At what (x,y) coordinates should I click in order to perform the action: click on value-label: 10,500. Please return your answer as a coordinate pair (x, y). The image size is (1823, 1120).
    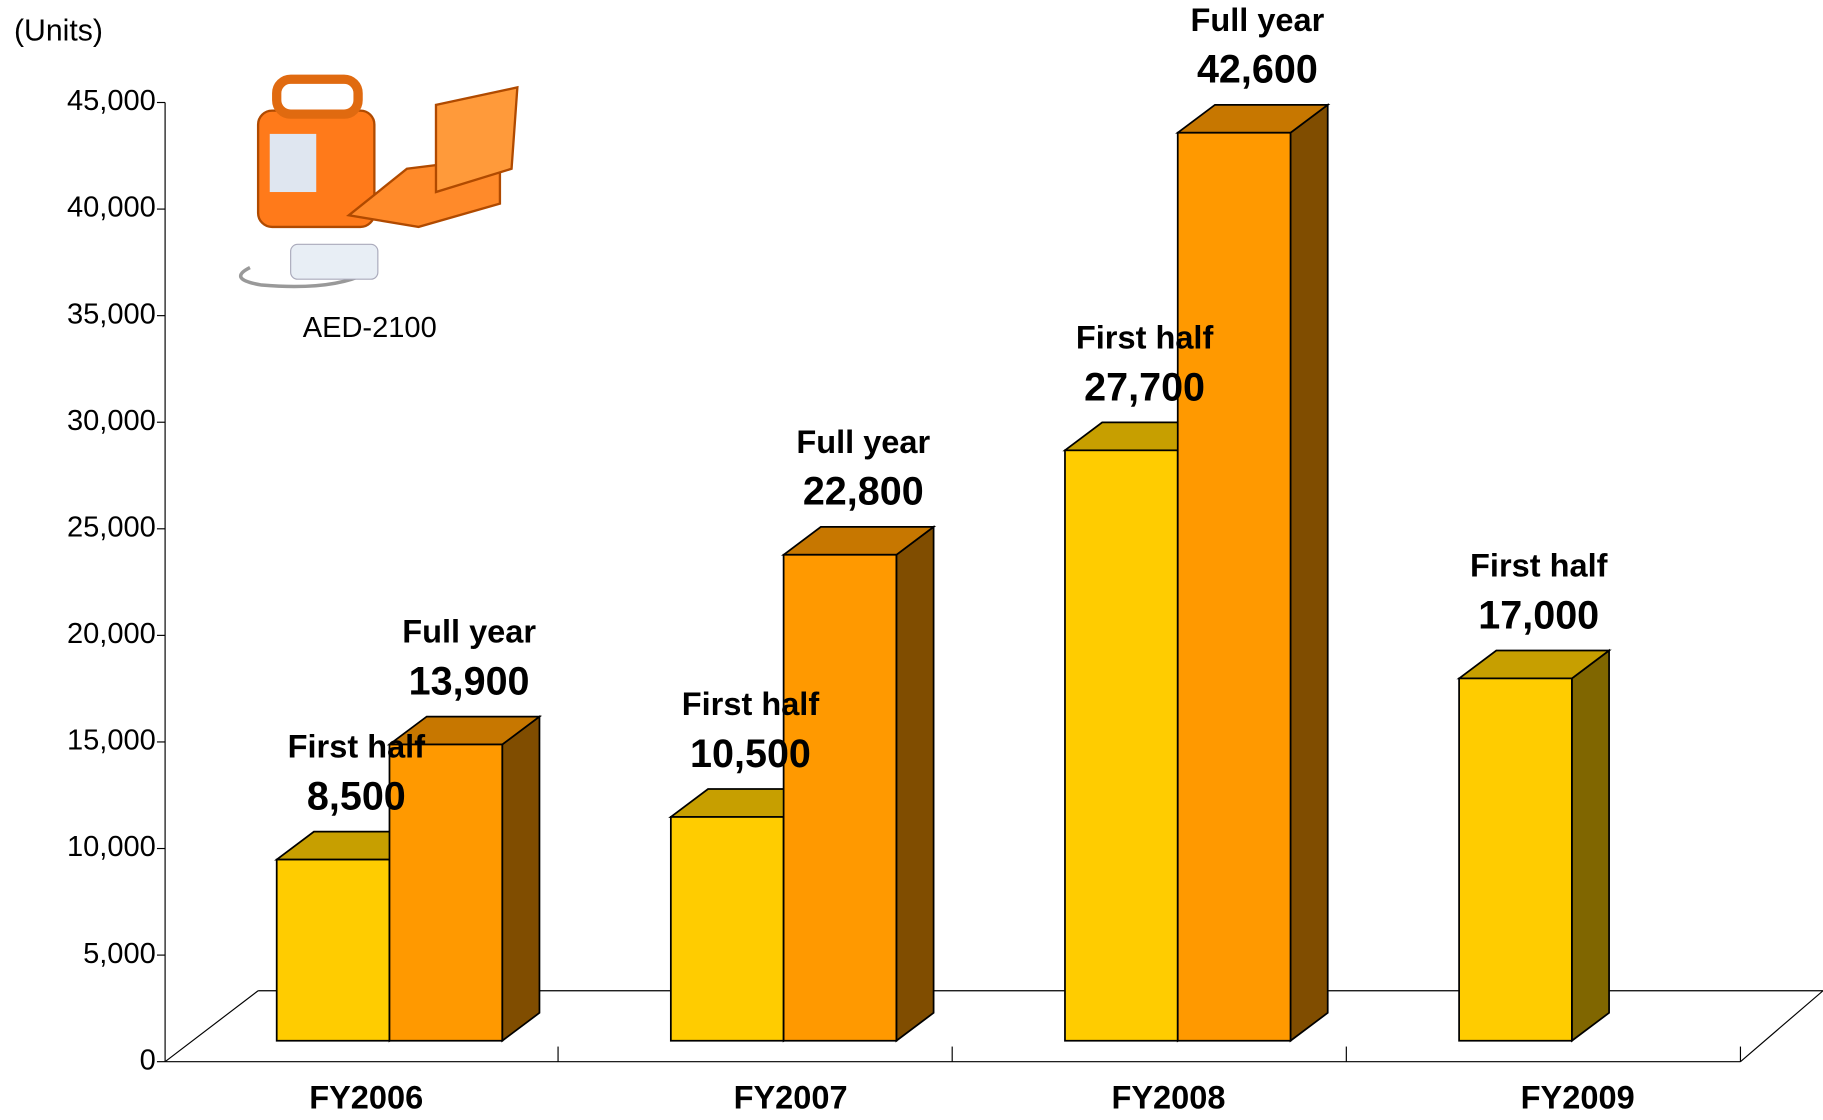
    Looking at the image, I should click on (750, 754).